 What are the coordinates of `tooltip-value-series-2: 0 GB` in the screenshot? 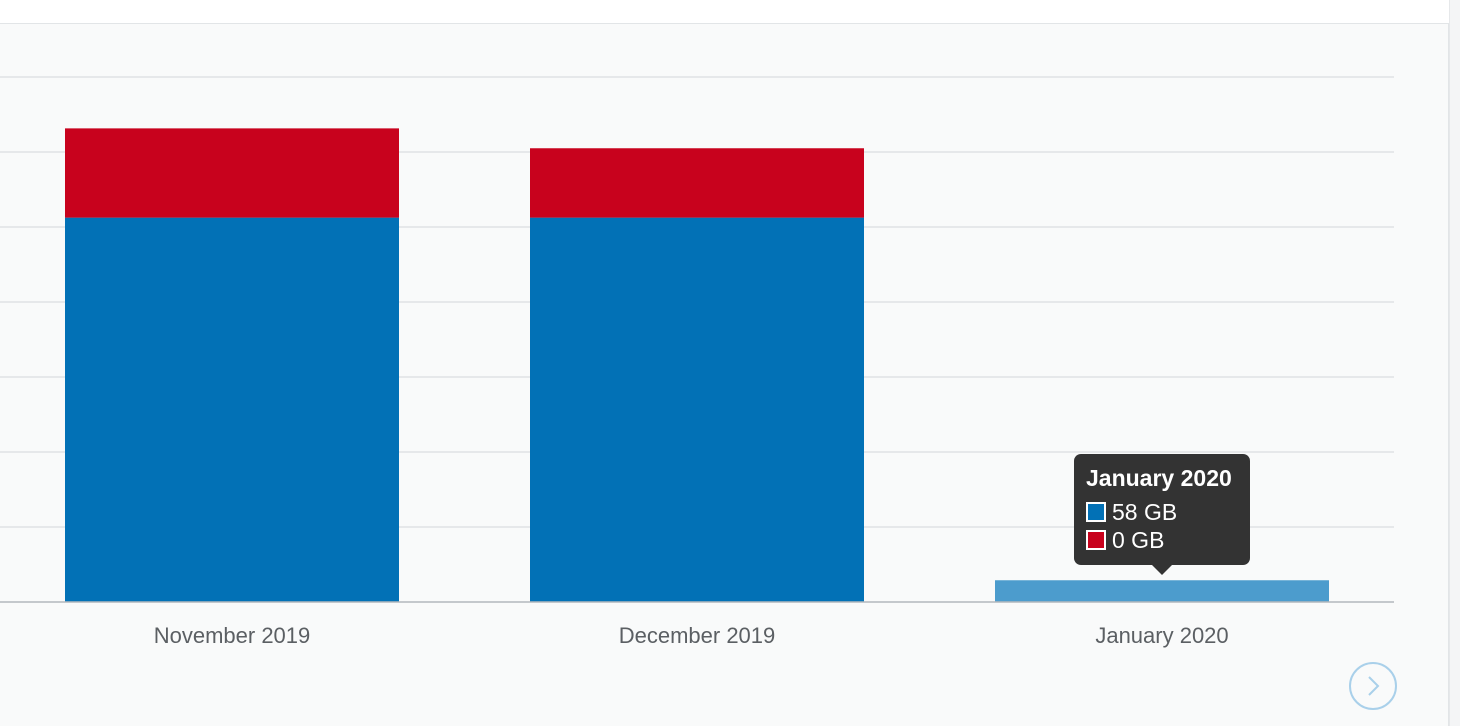 It's located at (1138, 540).